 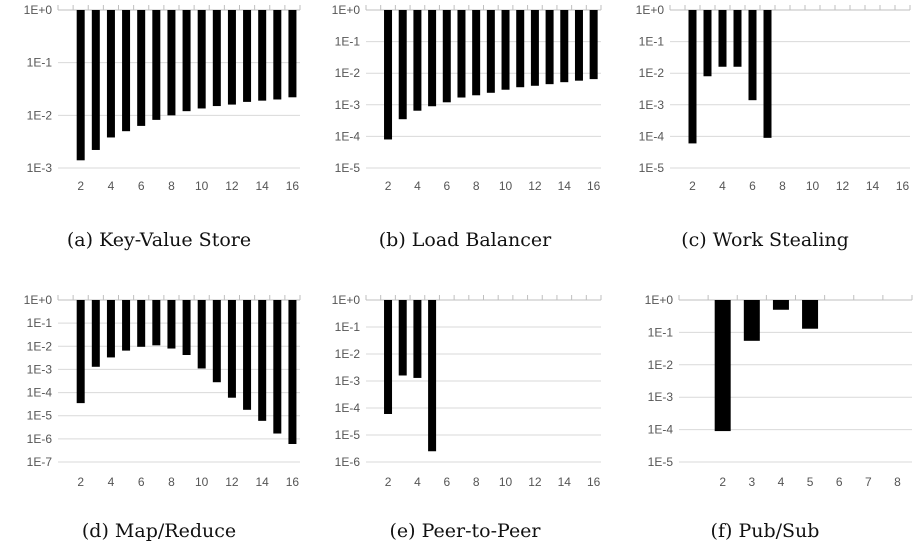 What do you see at coordinates (465, 240) in the screenshot?
I see `caption-load-balancer: (b) Load Balancer` at bounding box center [465, 240].